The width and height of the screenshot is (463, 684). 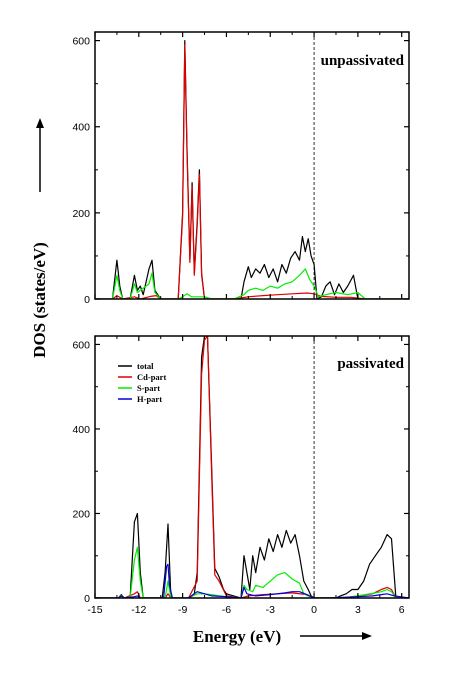 What do you see at coordinates (39, 300) in the screenshot?
I see `y-axis-title: DOS (states/eV)` at bounding box center [39, 300].